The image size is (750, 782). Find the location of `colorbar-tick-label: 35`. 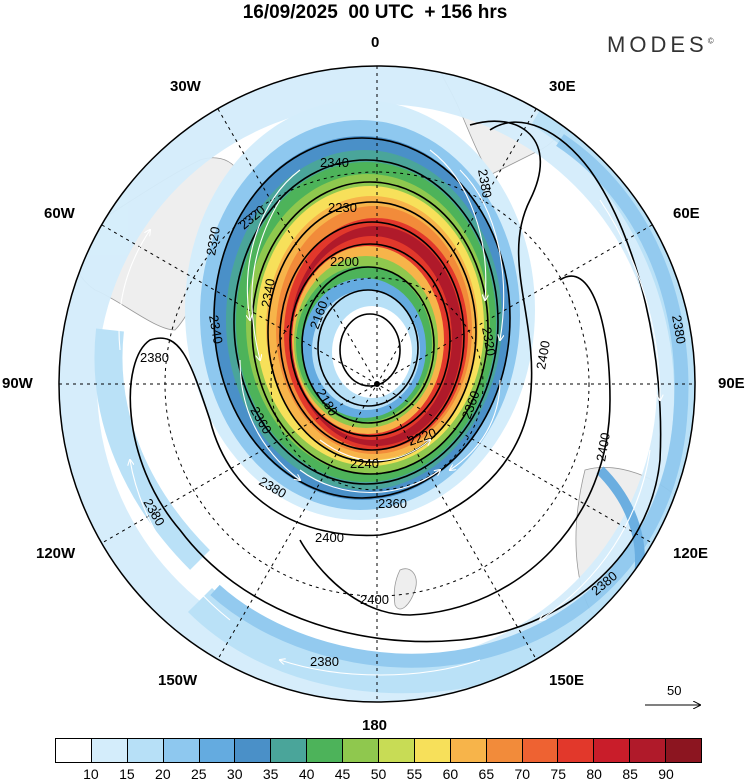

colorbar-tick-label: 35 is located at coordinates (270, 774).